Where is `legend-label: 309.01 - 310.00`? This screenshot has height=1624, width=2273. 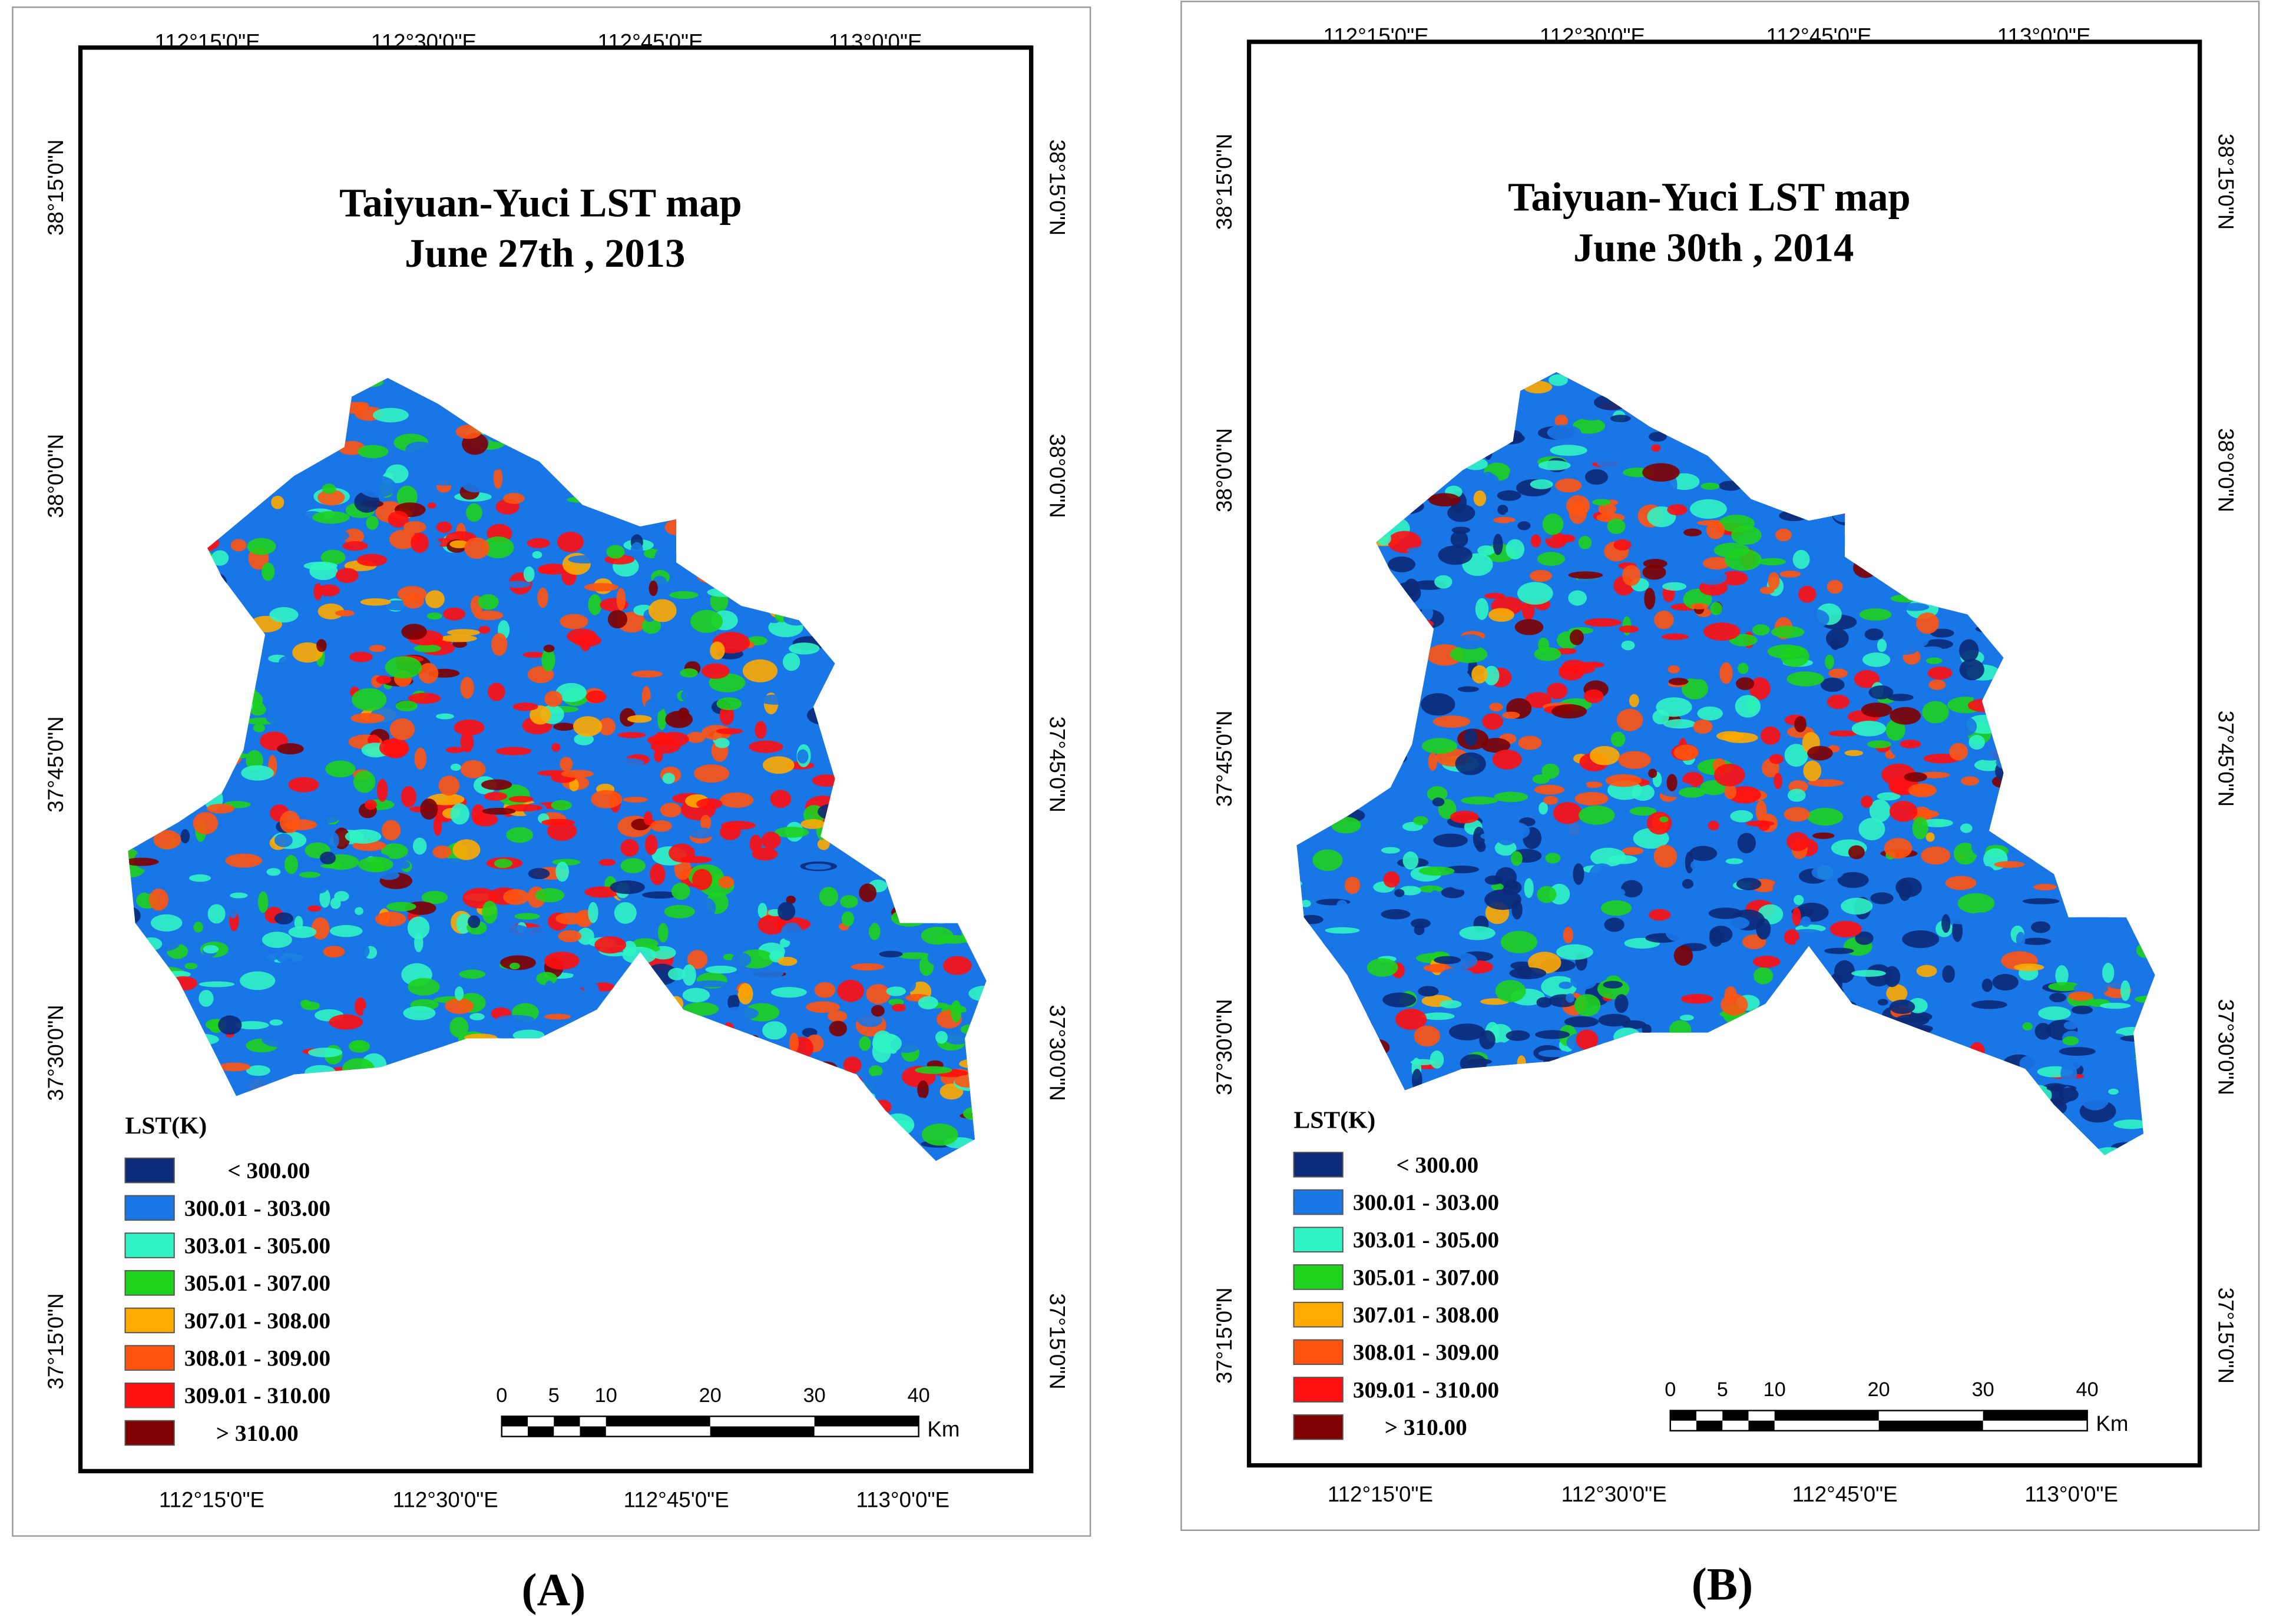 legend-label: 309.01 - 310.00 is located at coordinates (1426, 1390).